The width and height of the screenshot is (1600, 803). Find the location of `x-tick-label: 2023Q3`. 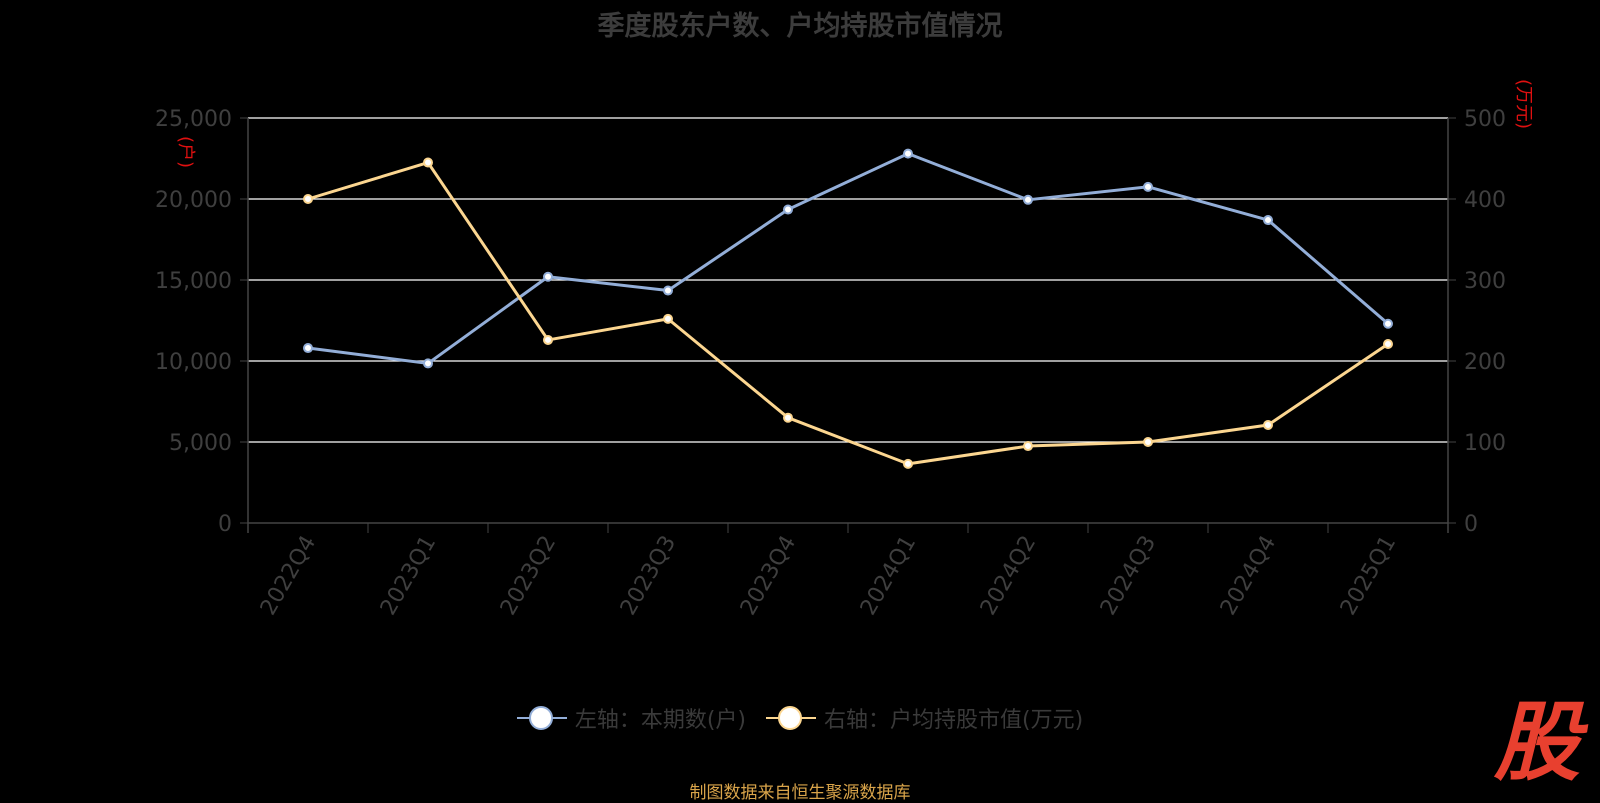

x-tick-label: 2023Q3 is located at coordinates (648, 576).